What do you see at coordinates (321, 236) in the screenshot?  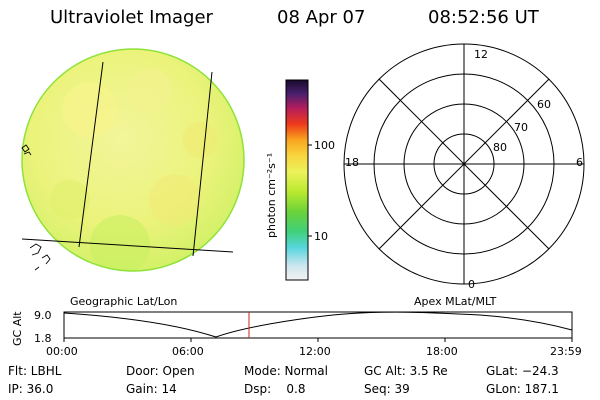 I see `colorbar-tick-10: 10` at bounding box center [321, 236].